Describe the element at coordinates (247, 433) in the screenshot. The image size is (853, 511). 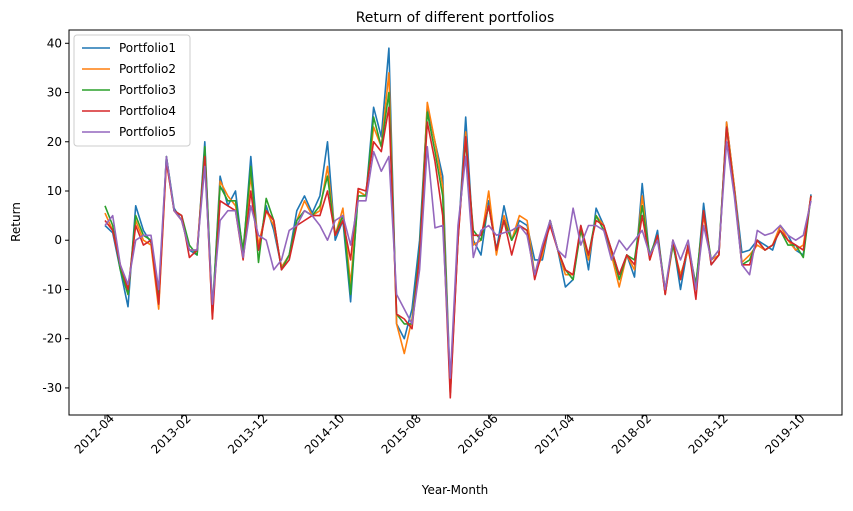
I see `x-tick-label: 2013-12` at that location.